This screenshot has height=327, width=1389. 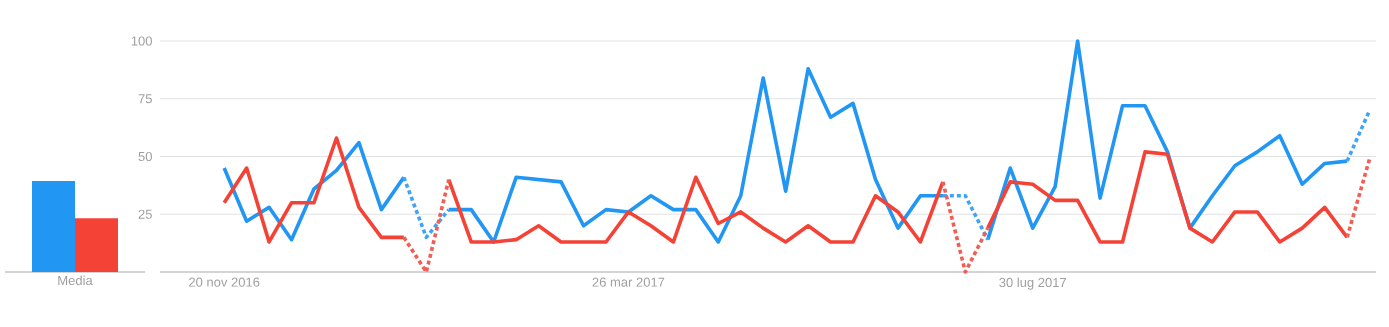 I want to click on x-tick-label: 30 lug 2017, so click(x=1033, y=283).